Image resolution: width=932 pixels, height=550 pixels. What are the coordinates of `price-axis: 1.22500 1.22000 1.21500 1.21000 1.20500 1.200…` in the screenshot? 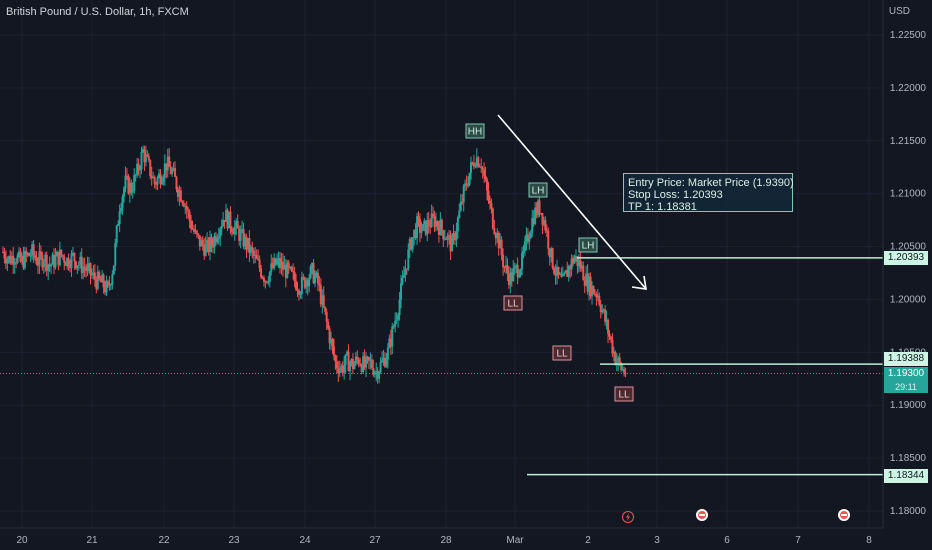 It's located at (908, 273).